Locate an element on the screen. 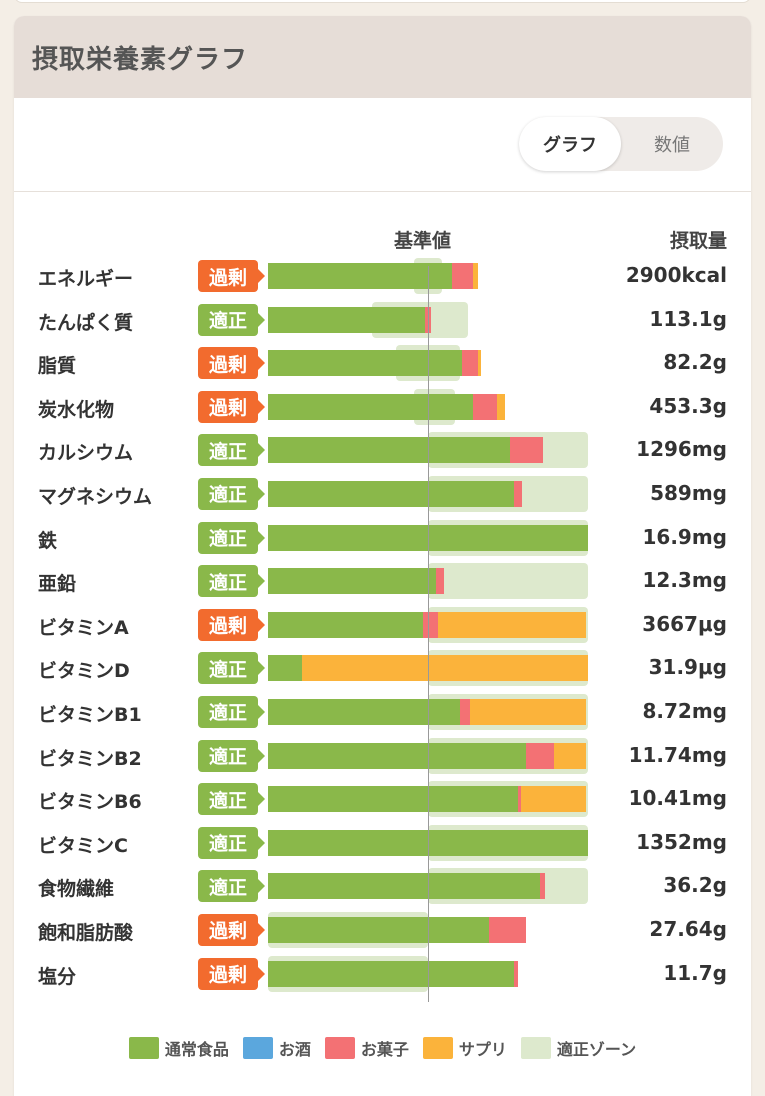 This screenshot has width=765, height=1096. nutrient-name: 食物繊維 is located at coordinates (76, 889).